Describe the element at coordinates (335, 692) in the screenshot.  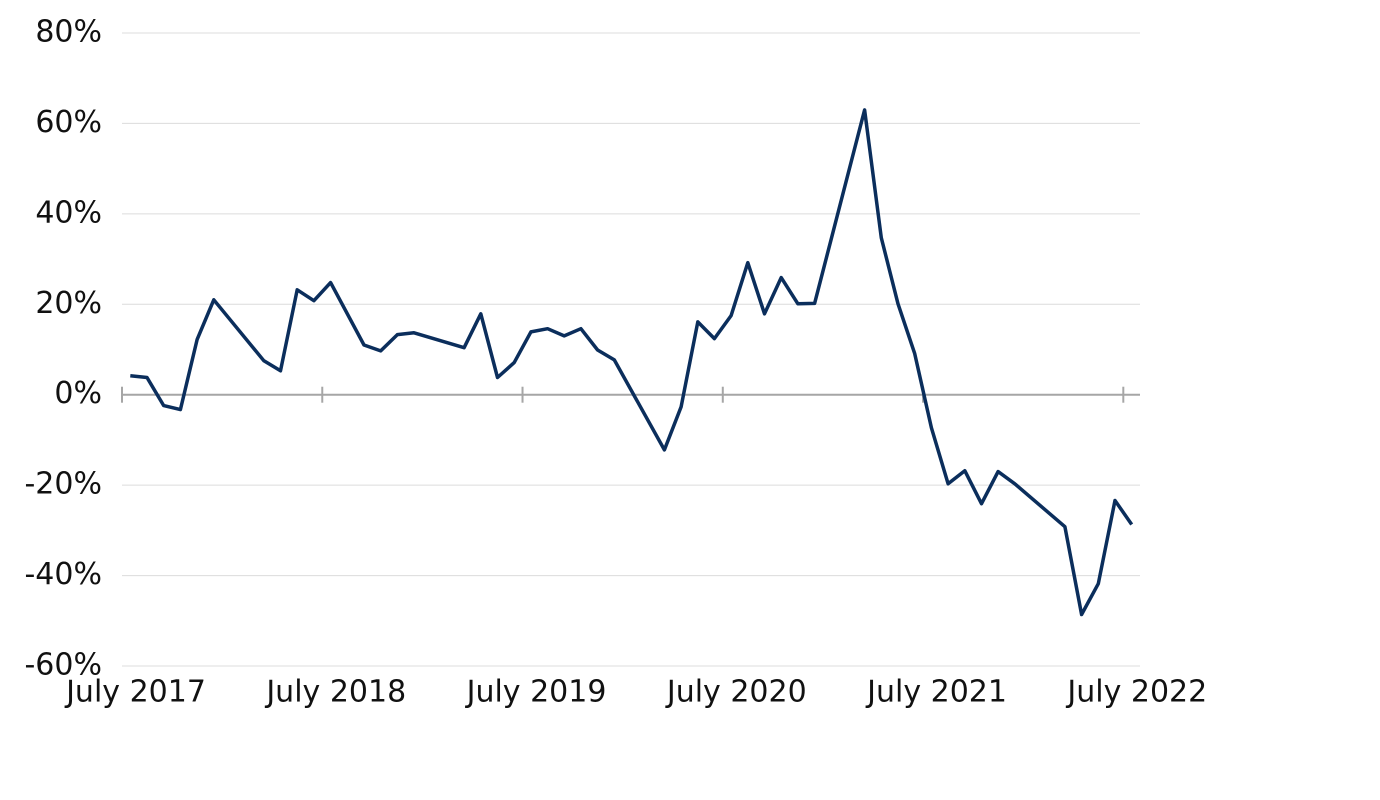
I see `x-tick-label: July 2018` at that location.